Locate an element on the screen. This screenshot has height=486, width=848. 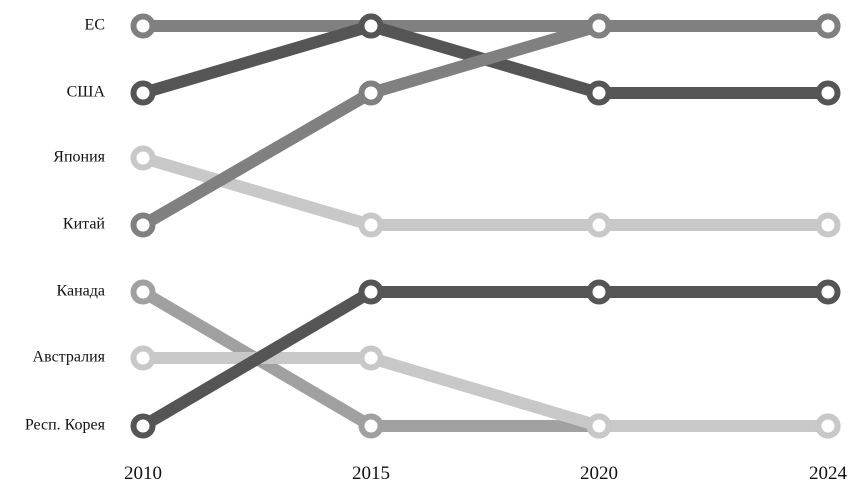
point-japan-2015 is located at coordinates (371, 225).